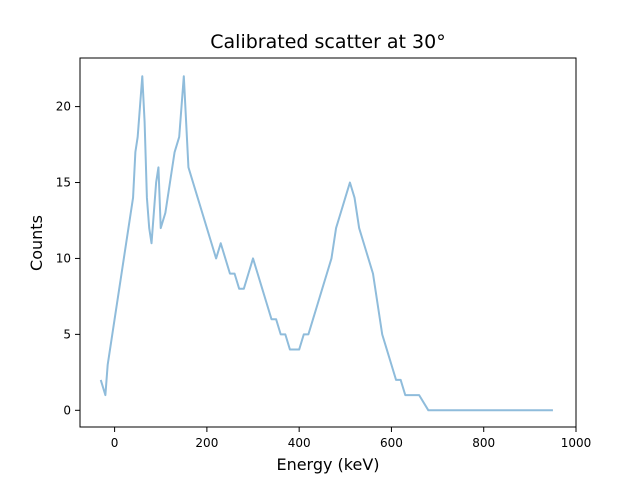 The width and height of the screenshot is (640, 480). Describe the element at coordinates (67, 410) in the screenshot. I see `y-tick-label: 0` at that location.